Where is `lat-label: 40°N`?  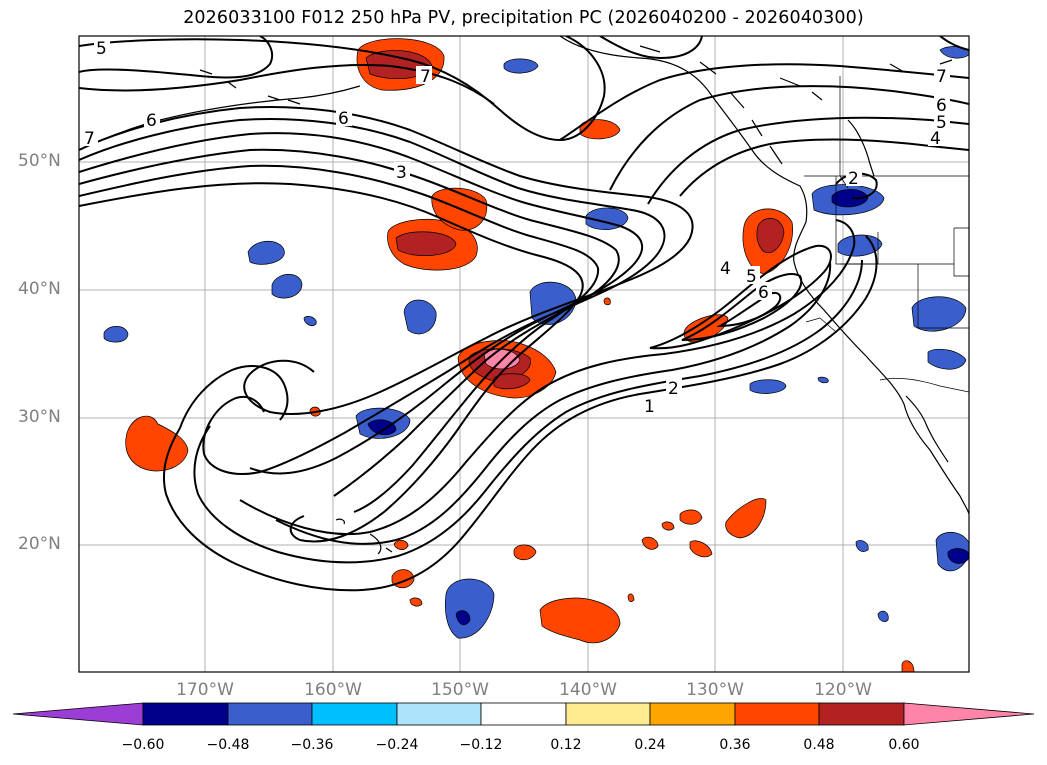 lat-label: 40°N is located at coordinates (39, 289).